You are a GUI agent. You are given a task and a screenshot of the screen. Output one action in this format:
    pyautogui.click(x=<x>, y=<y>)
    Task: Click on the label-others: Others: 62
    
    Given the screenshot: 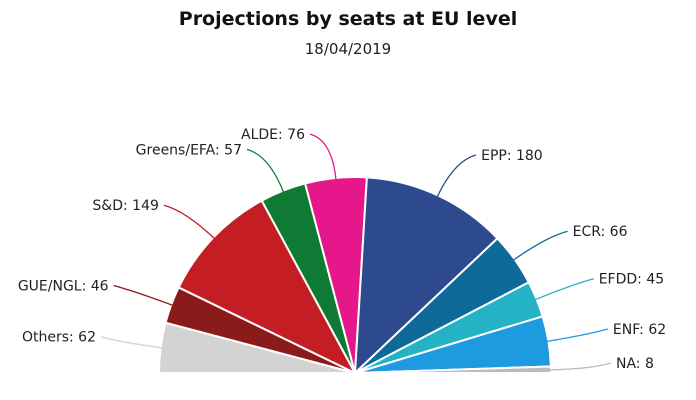 What is the action you would take?
    pyautogui.click(x=59, y=338)
    